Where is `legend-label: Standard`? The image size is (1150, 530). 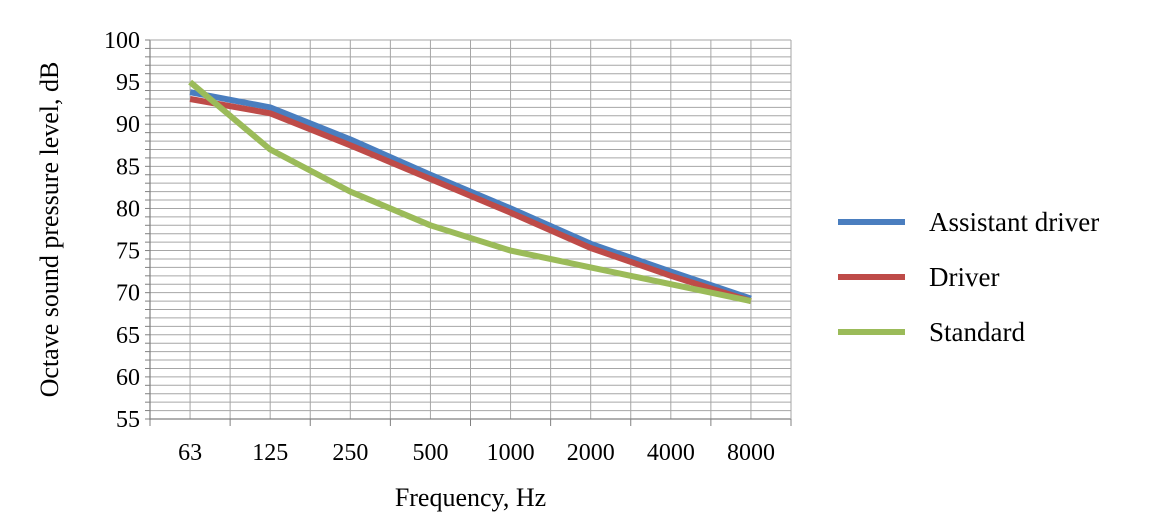
legend-label: Standard is located at coordinates (977, 332).